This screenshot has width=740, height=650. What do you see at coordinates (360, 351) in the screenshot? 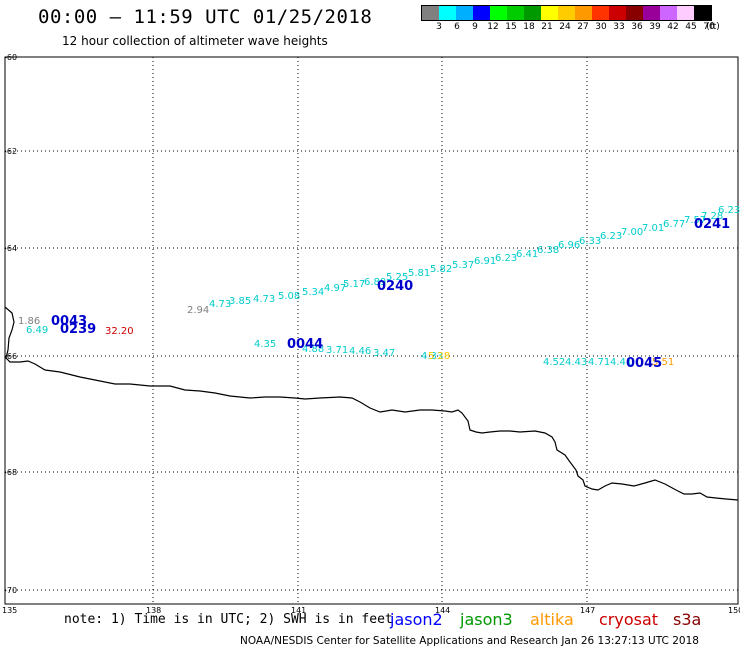
I see `wave-height-value: 4.46` at bounding box center [360, 351].